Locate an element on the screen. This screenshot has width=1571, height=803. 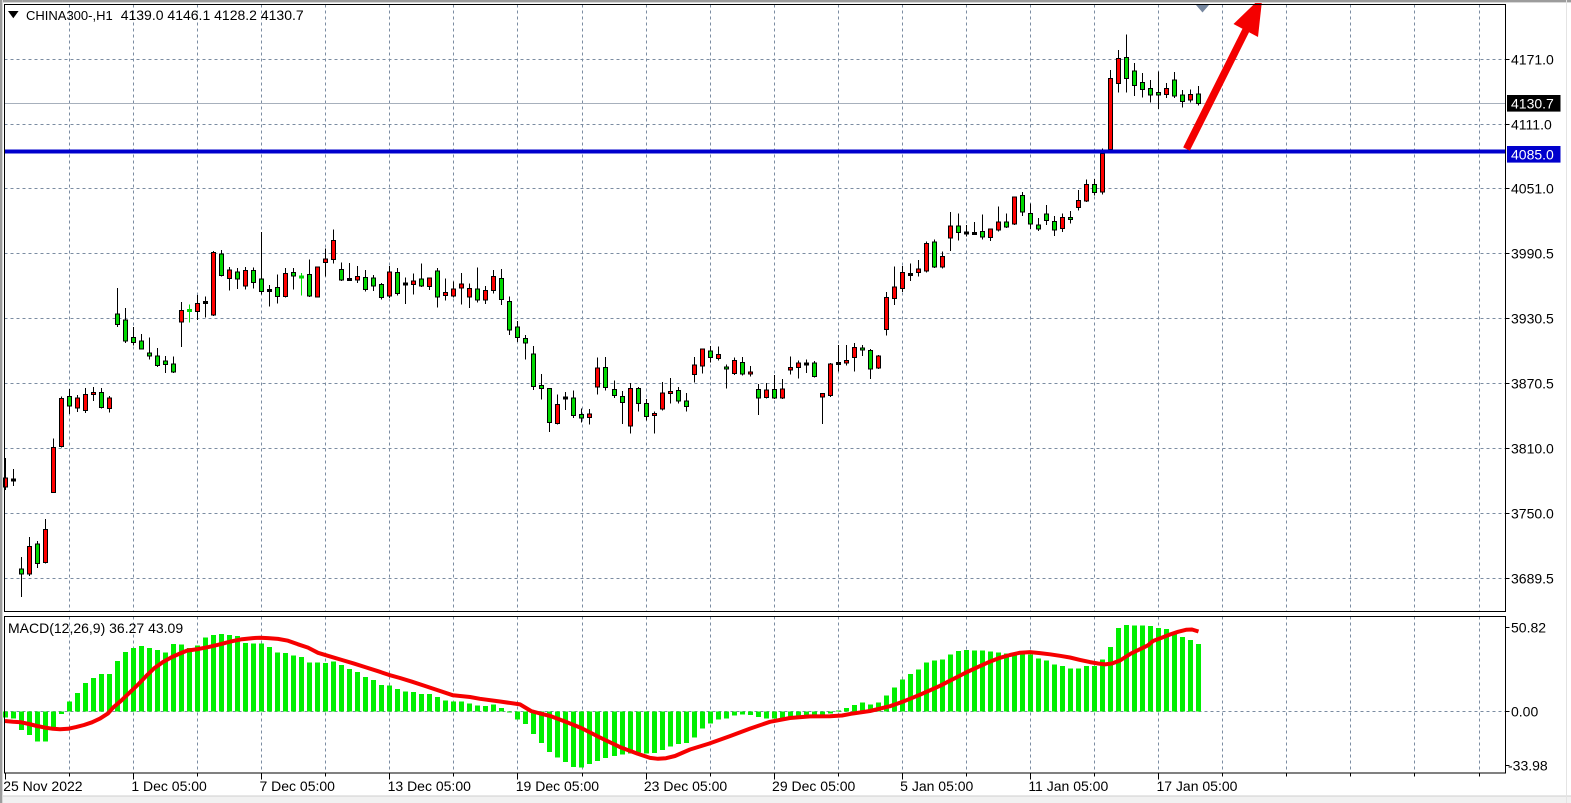
svg-text: 25 Nov 2022 is located at coordinates (43, 786).